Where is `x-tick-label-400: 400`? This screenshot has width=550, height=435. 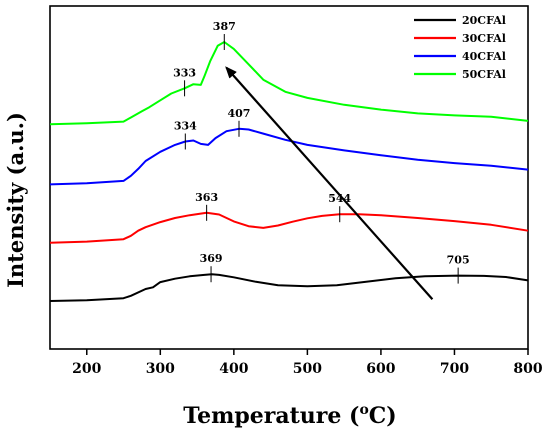
x-tick-label-400: 400 is located at coordinates (233, 369).